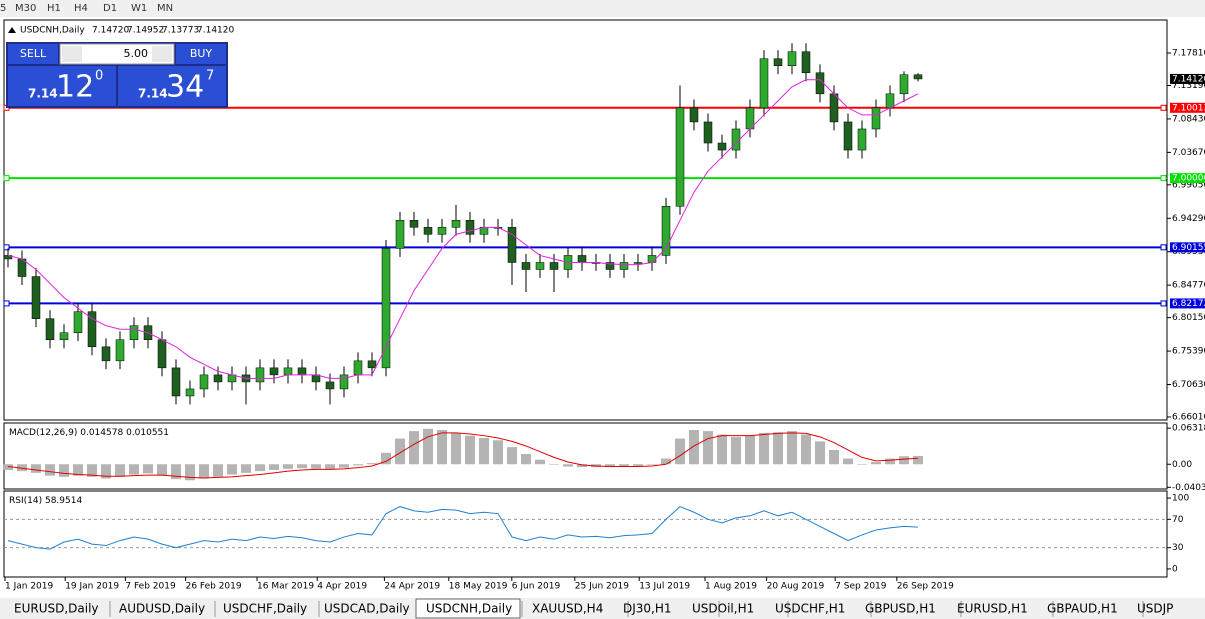 The width and height of the screenshot is (1205, 619). I want to click on bid-box, so click(62, 86).